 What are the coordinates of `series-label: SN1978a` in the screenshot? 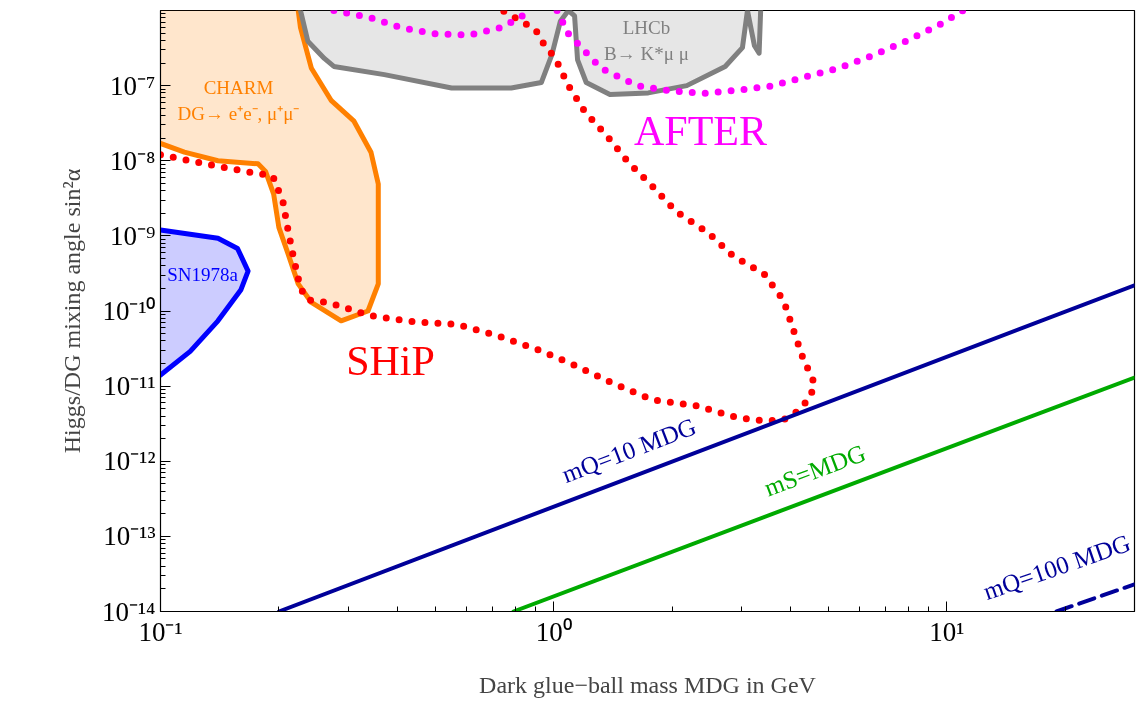 It's located at (203, 274).